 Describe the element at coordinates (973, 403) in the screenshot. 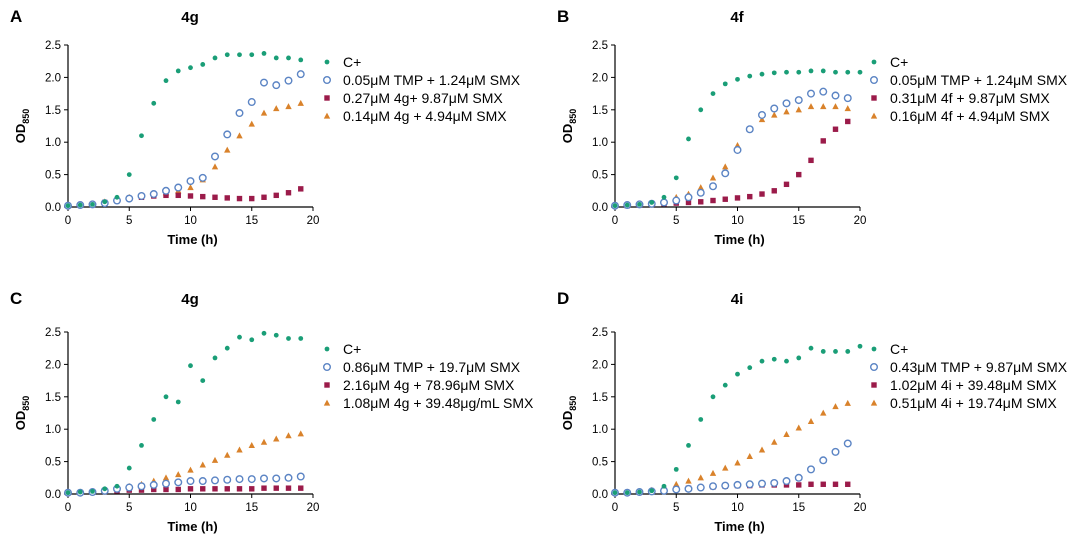

I see `legend-label: 0.51μM 4i + 19.74μM SMX` at that location.